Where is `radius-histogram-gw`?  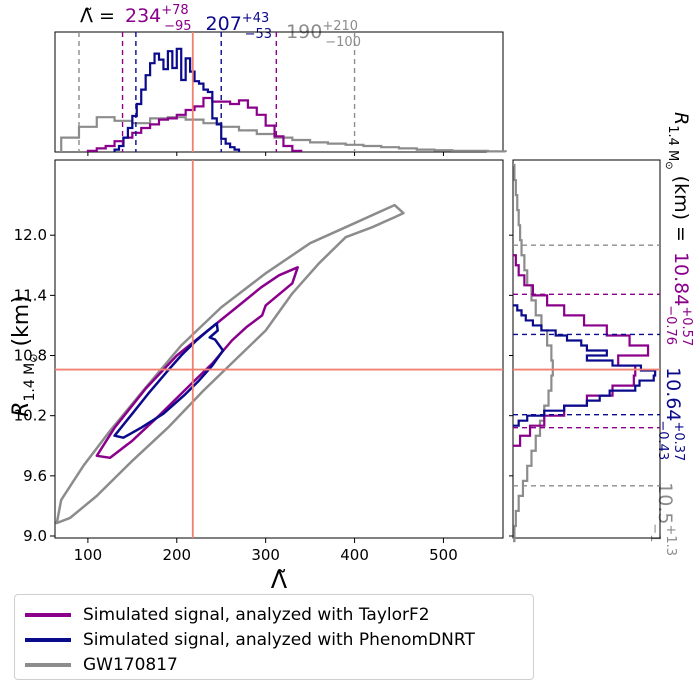
radius-histogram-gw is located at coordinates (533, 353).